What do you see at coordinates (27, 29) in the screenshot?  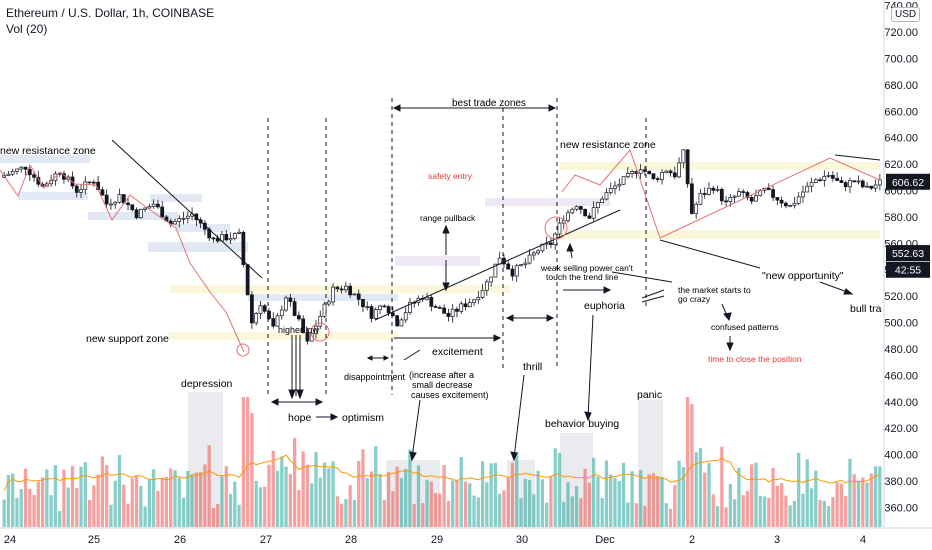 I see `volume-indicator-label: Vol (20)` at bounding box center [27, 29].